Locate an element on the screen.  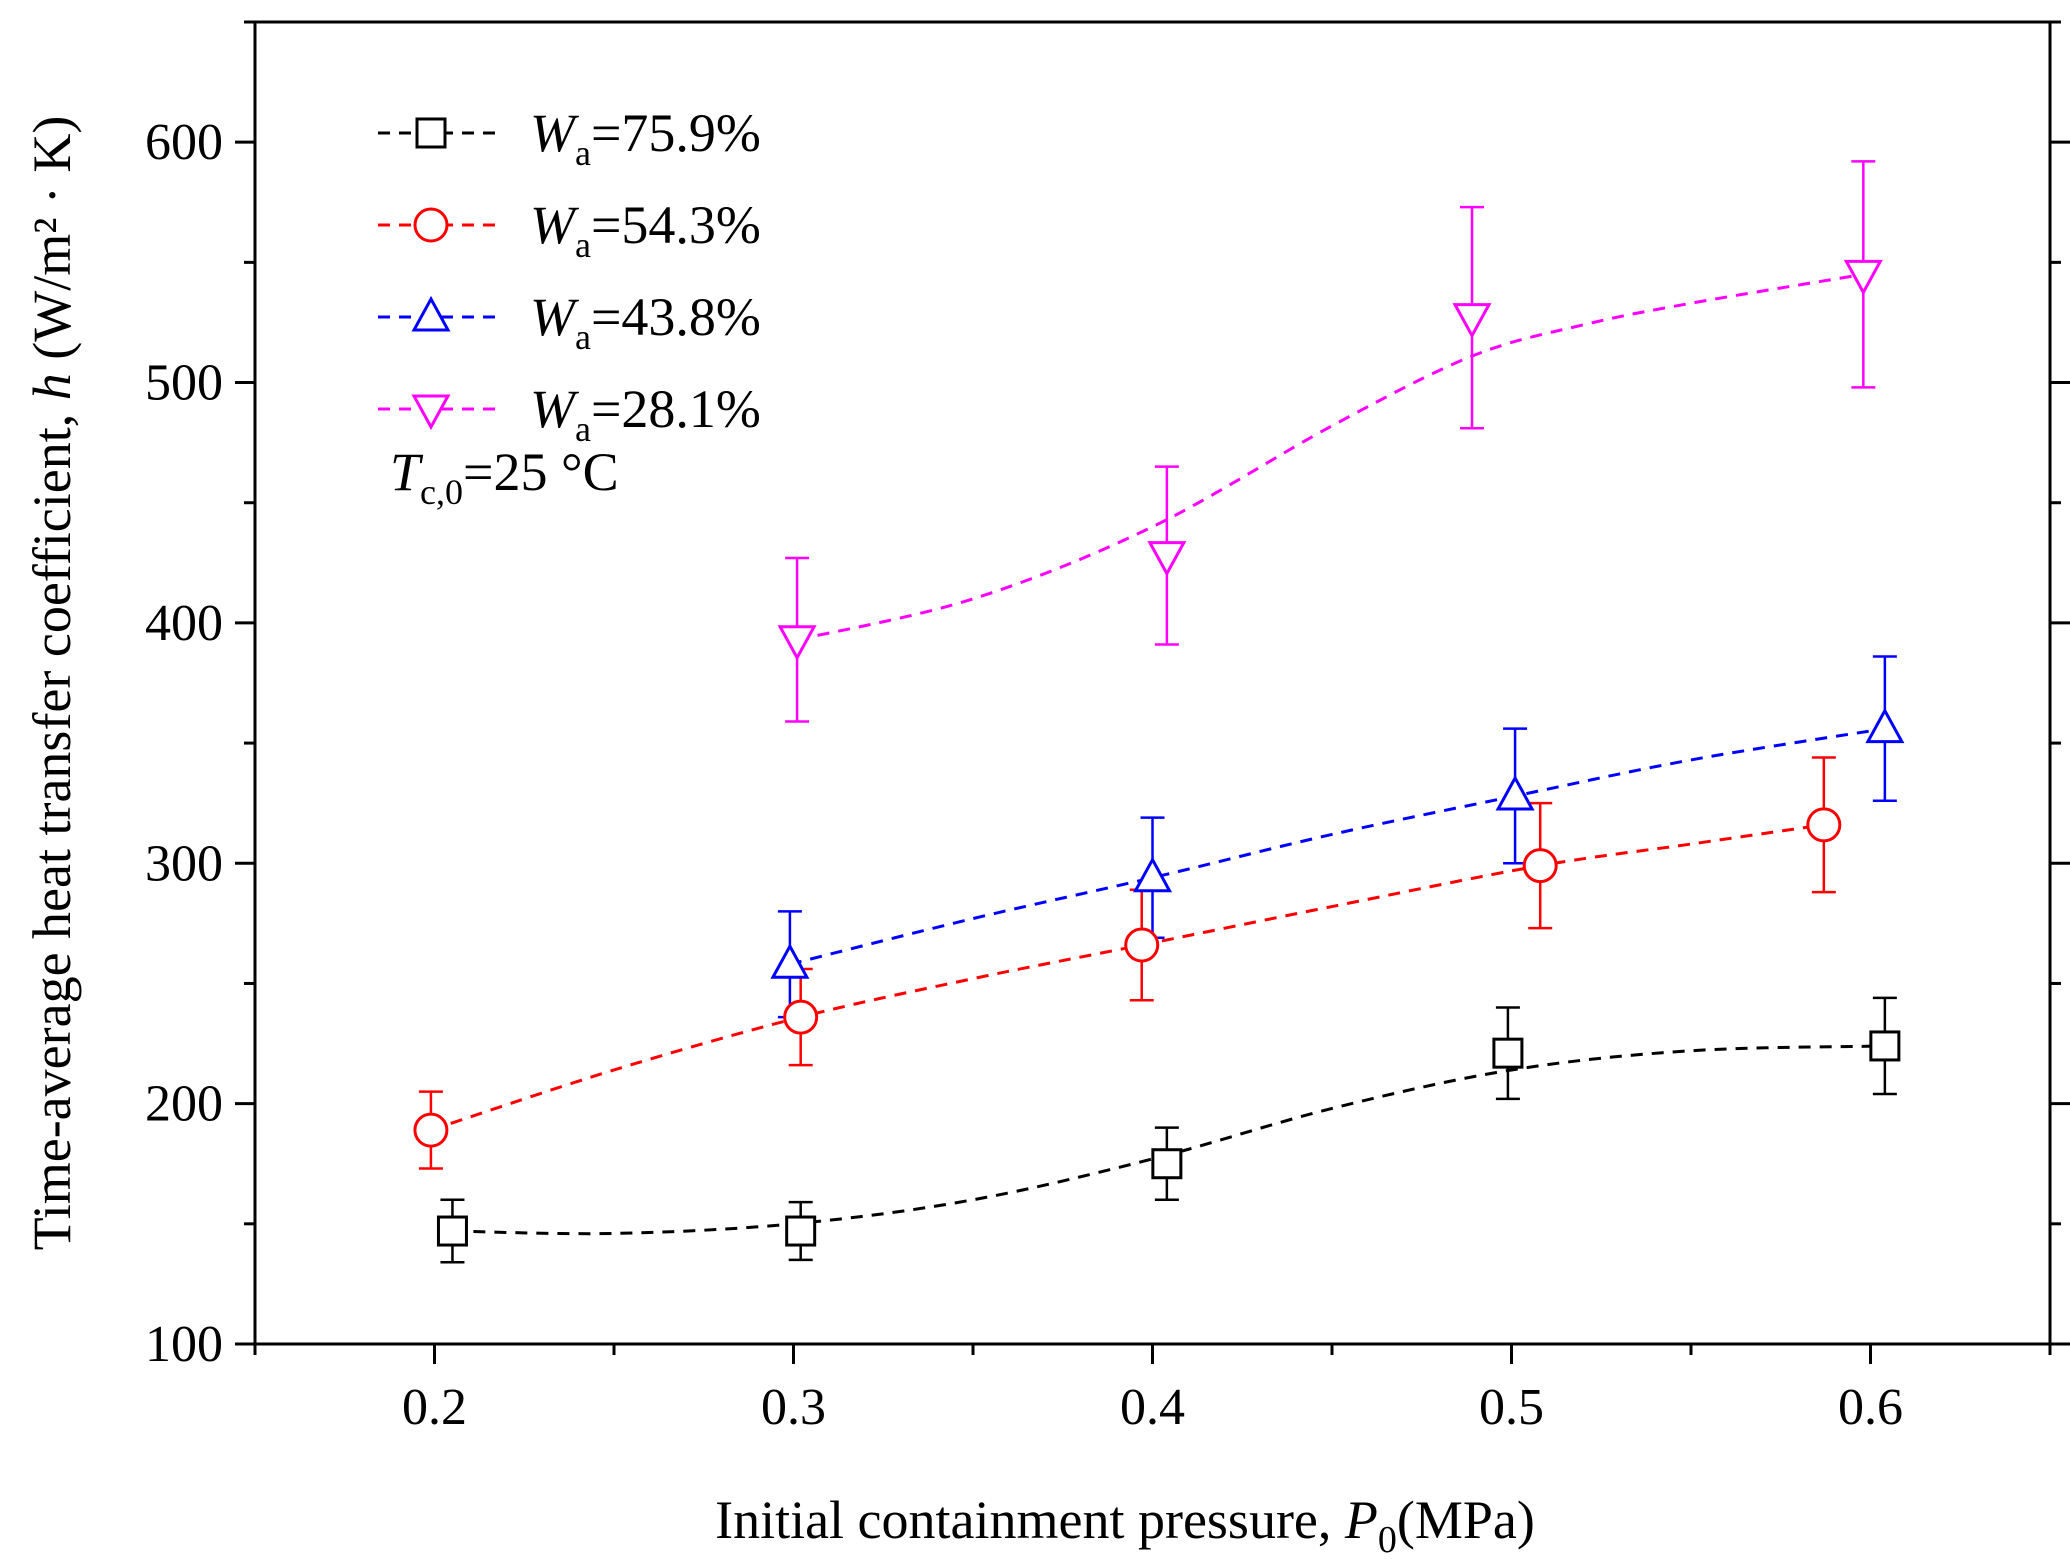
annotation-text: =25 °C is located at coordinates (541, 472).